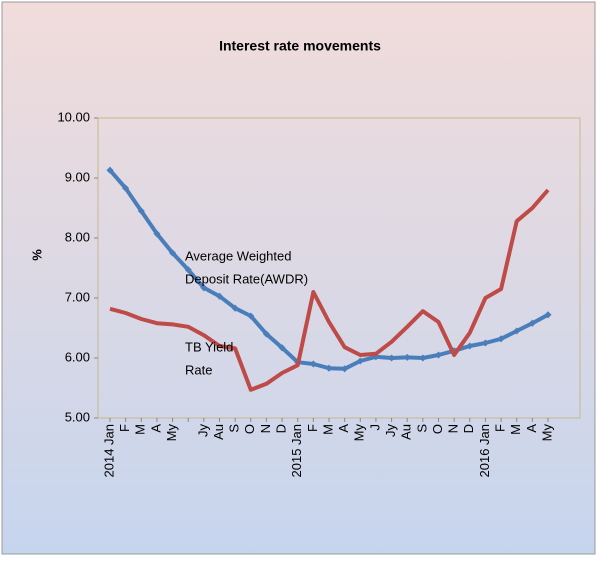 This screenshot has width=598, height=562. What do you see at coordinates (73, 116) in the screenshot?
I see `y-tick-label: 10.00` at bounding box center [73, 116].